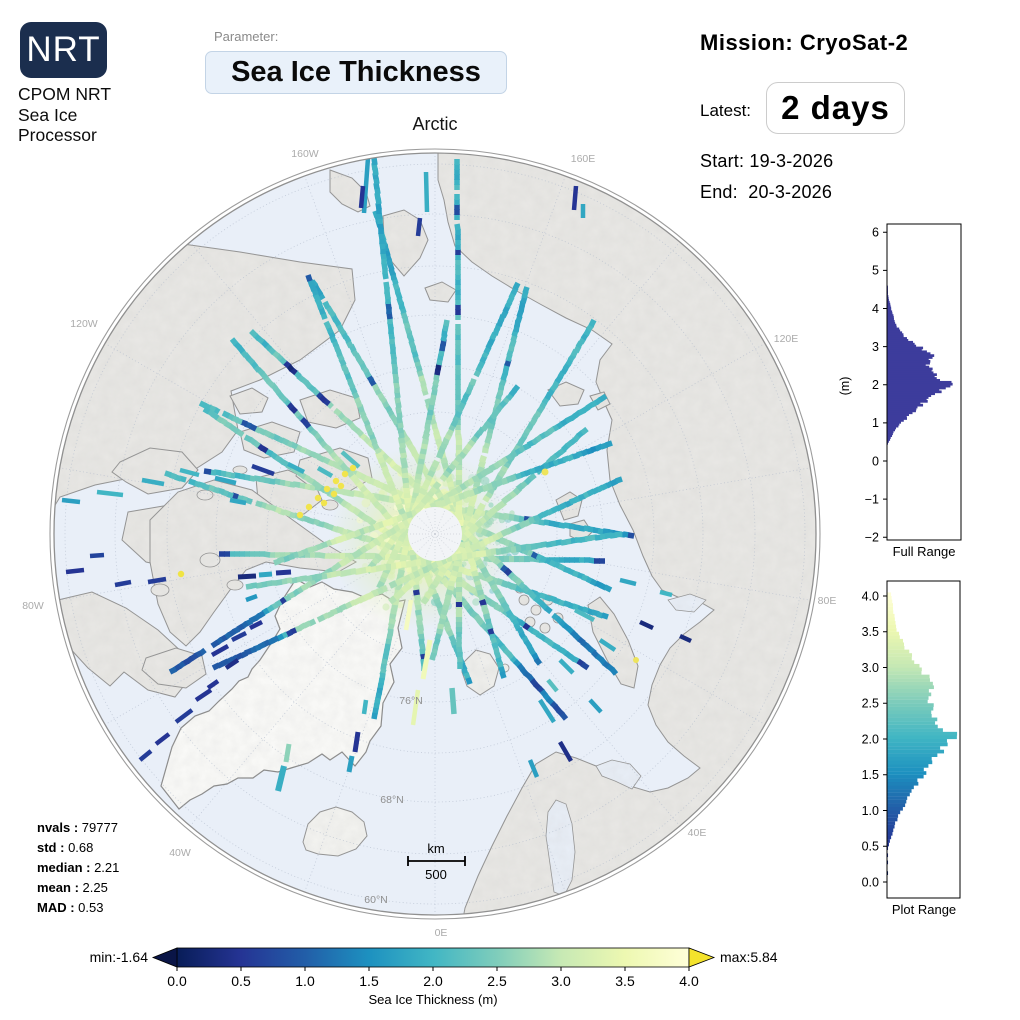 The height and width of the screenshot is (1020, 1020). What do you see at coordinates (33, 606) in the screenshot?
I see `svg-text: 80W` at bounding box center [33, 606].